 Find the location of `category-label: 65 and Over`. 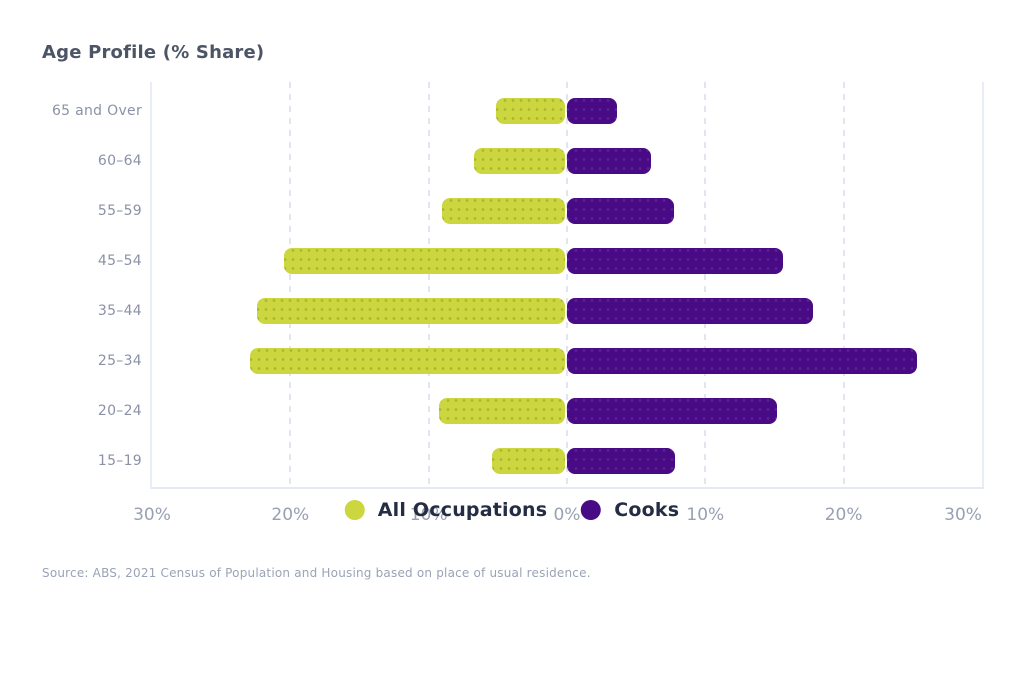

category-label: 65 and Over is located at coordinates (96, 111).